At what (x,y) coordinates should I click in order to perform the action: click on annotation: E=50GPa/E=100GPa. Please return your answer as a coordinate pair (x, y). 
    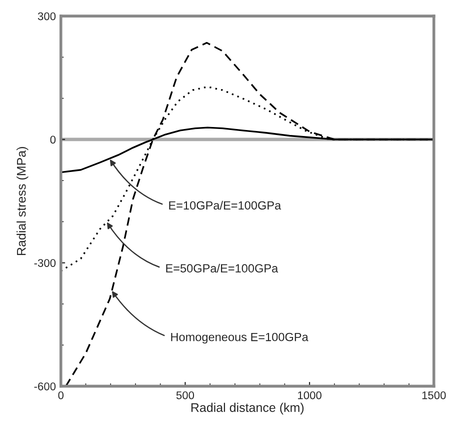
    Looking at the image, I should click on (222, 268).